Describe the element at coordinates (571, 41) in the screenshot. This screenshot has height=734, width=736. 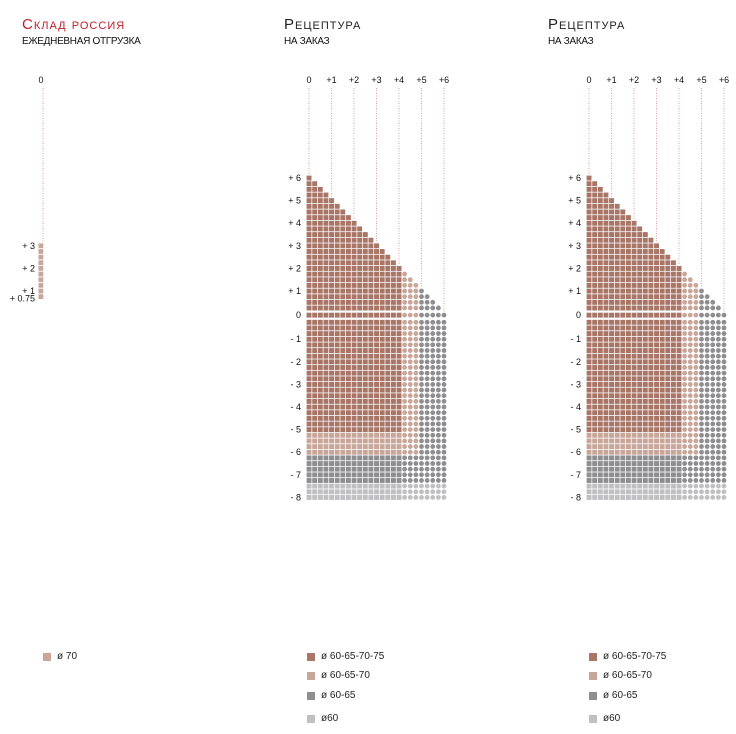
I see `panel-subtitle-prescription-2: НА ЗАКАЗ` at that location.